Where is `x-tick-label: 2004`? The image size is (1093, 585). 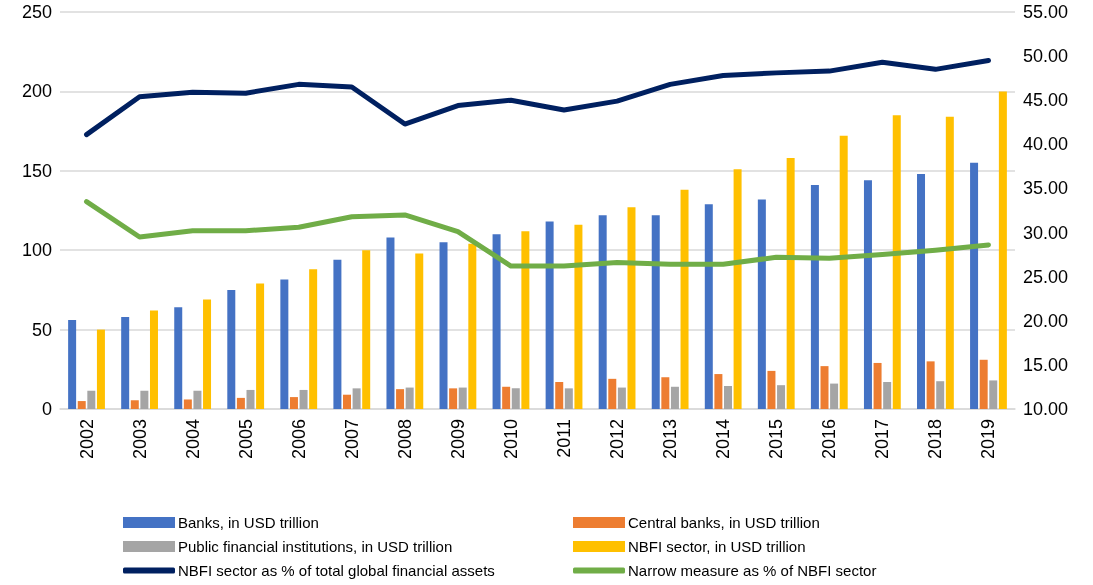 x-tick-label: 2004 is located at coordinates (192, 439).